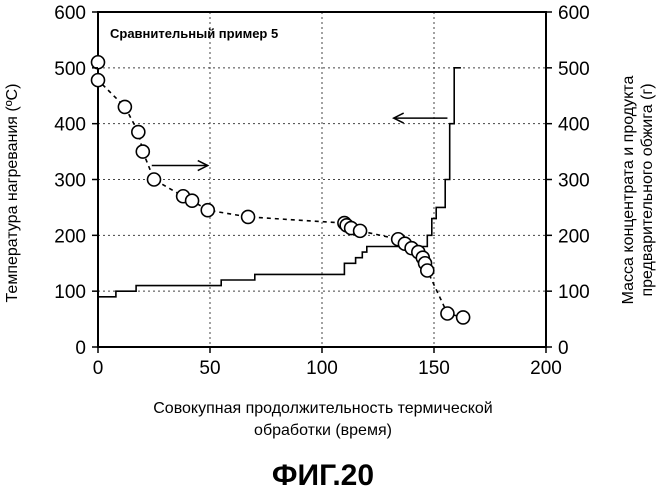 The height and width of the screenshot is (500, 667). What do you see at coordinates (80, 348) in the screenshot?
I see `y-left-tick-label: 0` at bounding box center [80, 348].